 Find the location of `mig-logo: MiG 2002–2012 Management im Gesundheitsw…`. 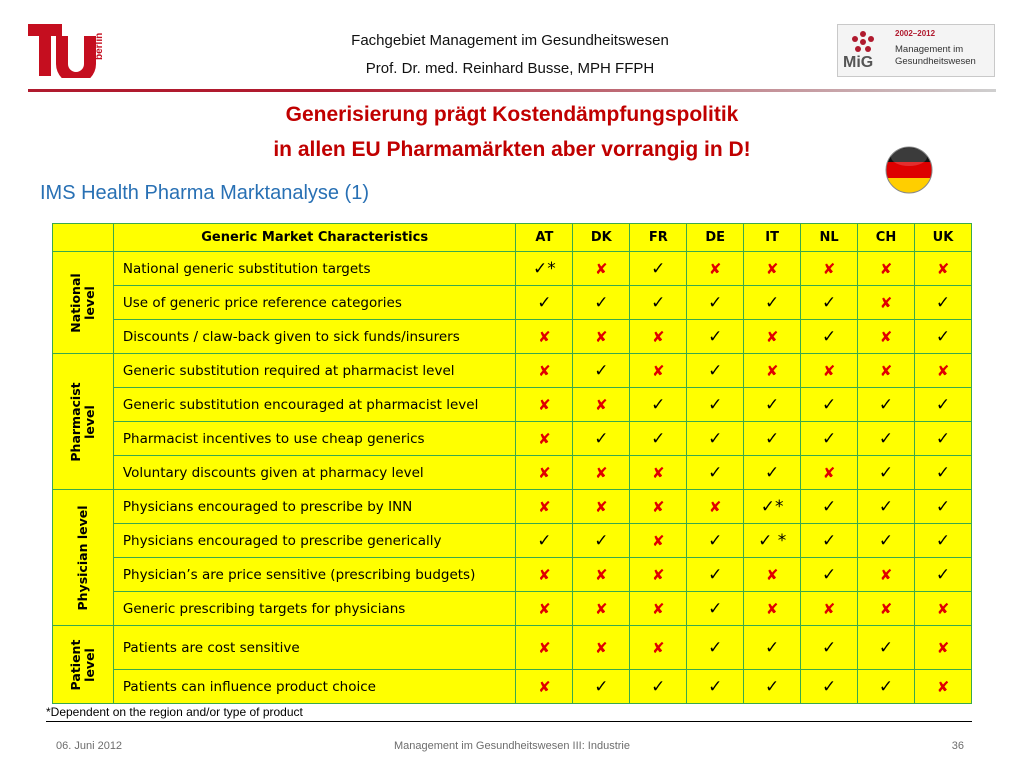

mig-logo: MiG 2002–2012 Management im Gesundheitsw… is located at coordinates (916, 50).